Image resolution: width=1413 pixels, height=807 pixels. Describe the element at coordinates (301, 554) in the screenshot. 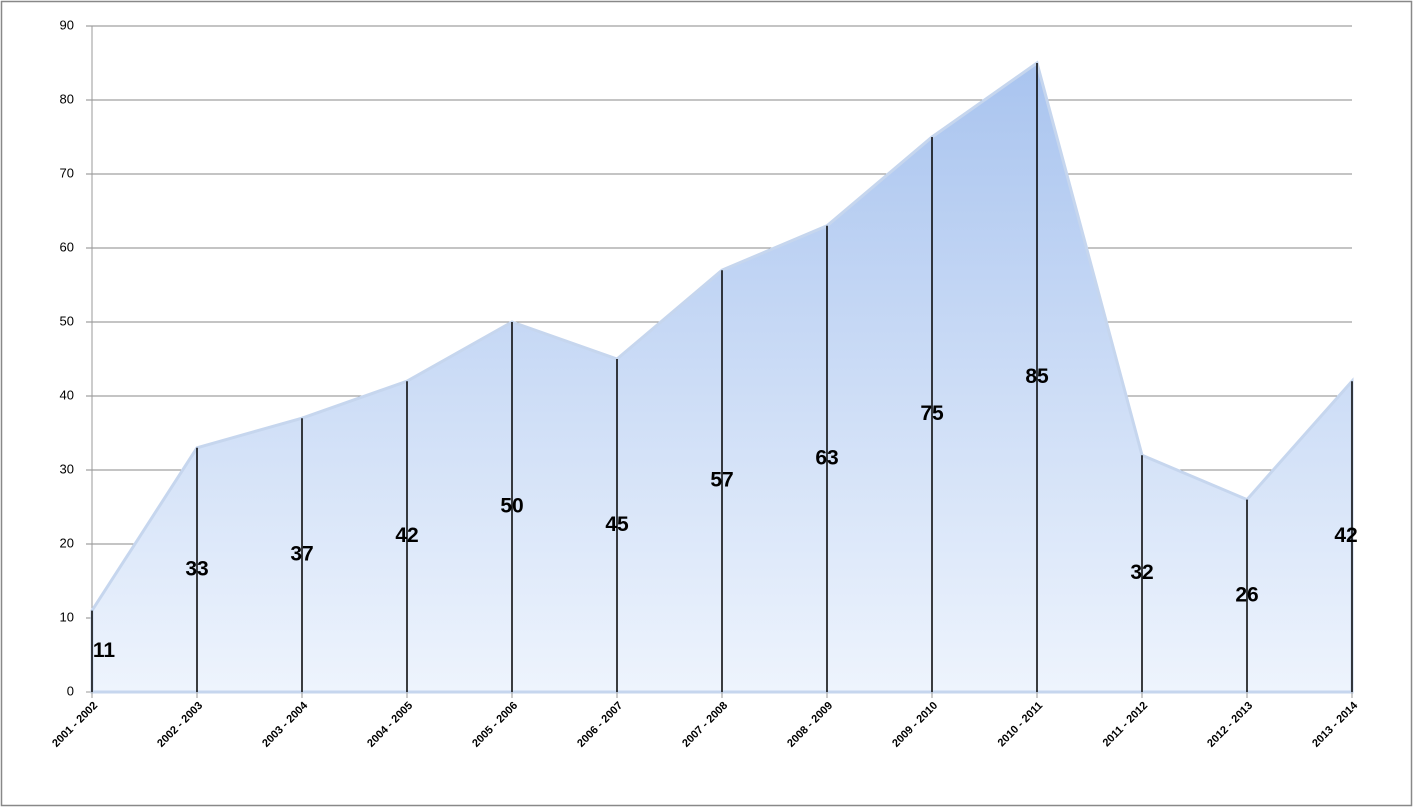

I see `data-label: 37` at that location.